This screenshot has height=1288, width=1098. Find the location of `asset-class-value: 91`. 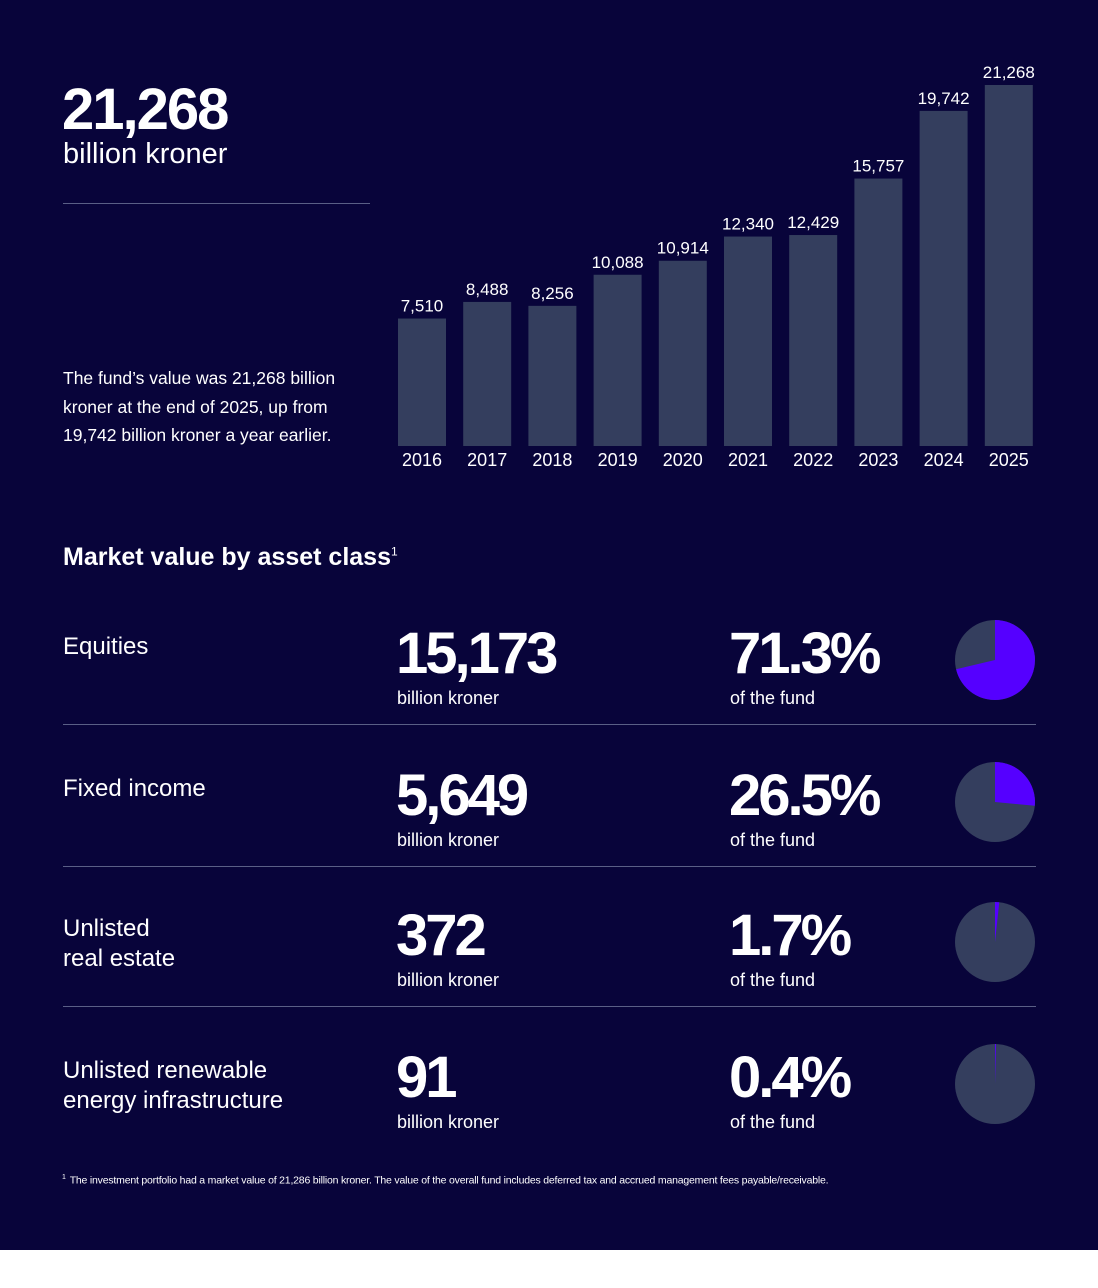

asset-class-value: 91 is located at coordinates (426, 1077).